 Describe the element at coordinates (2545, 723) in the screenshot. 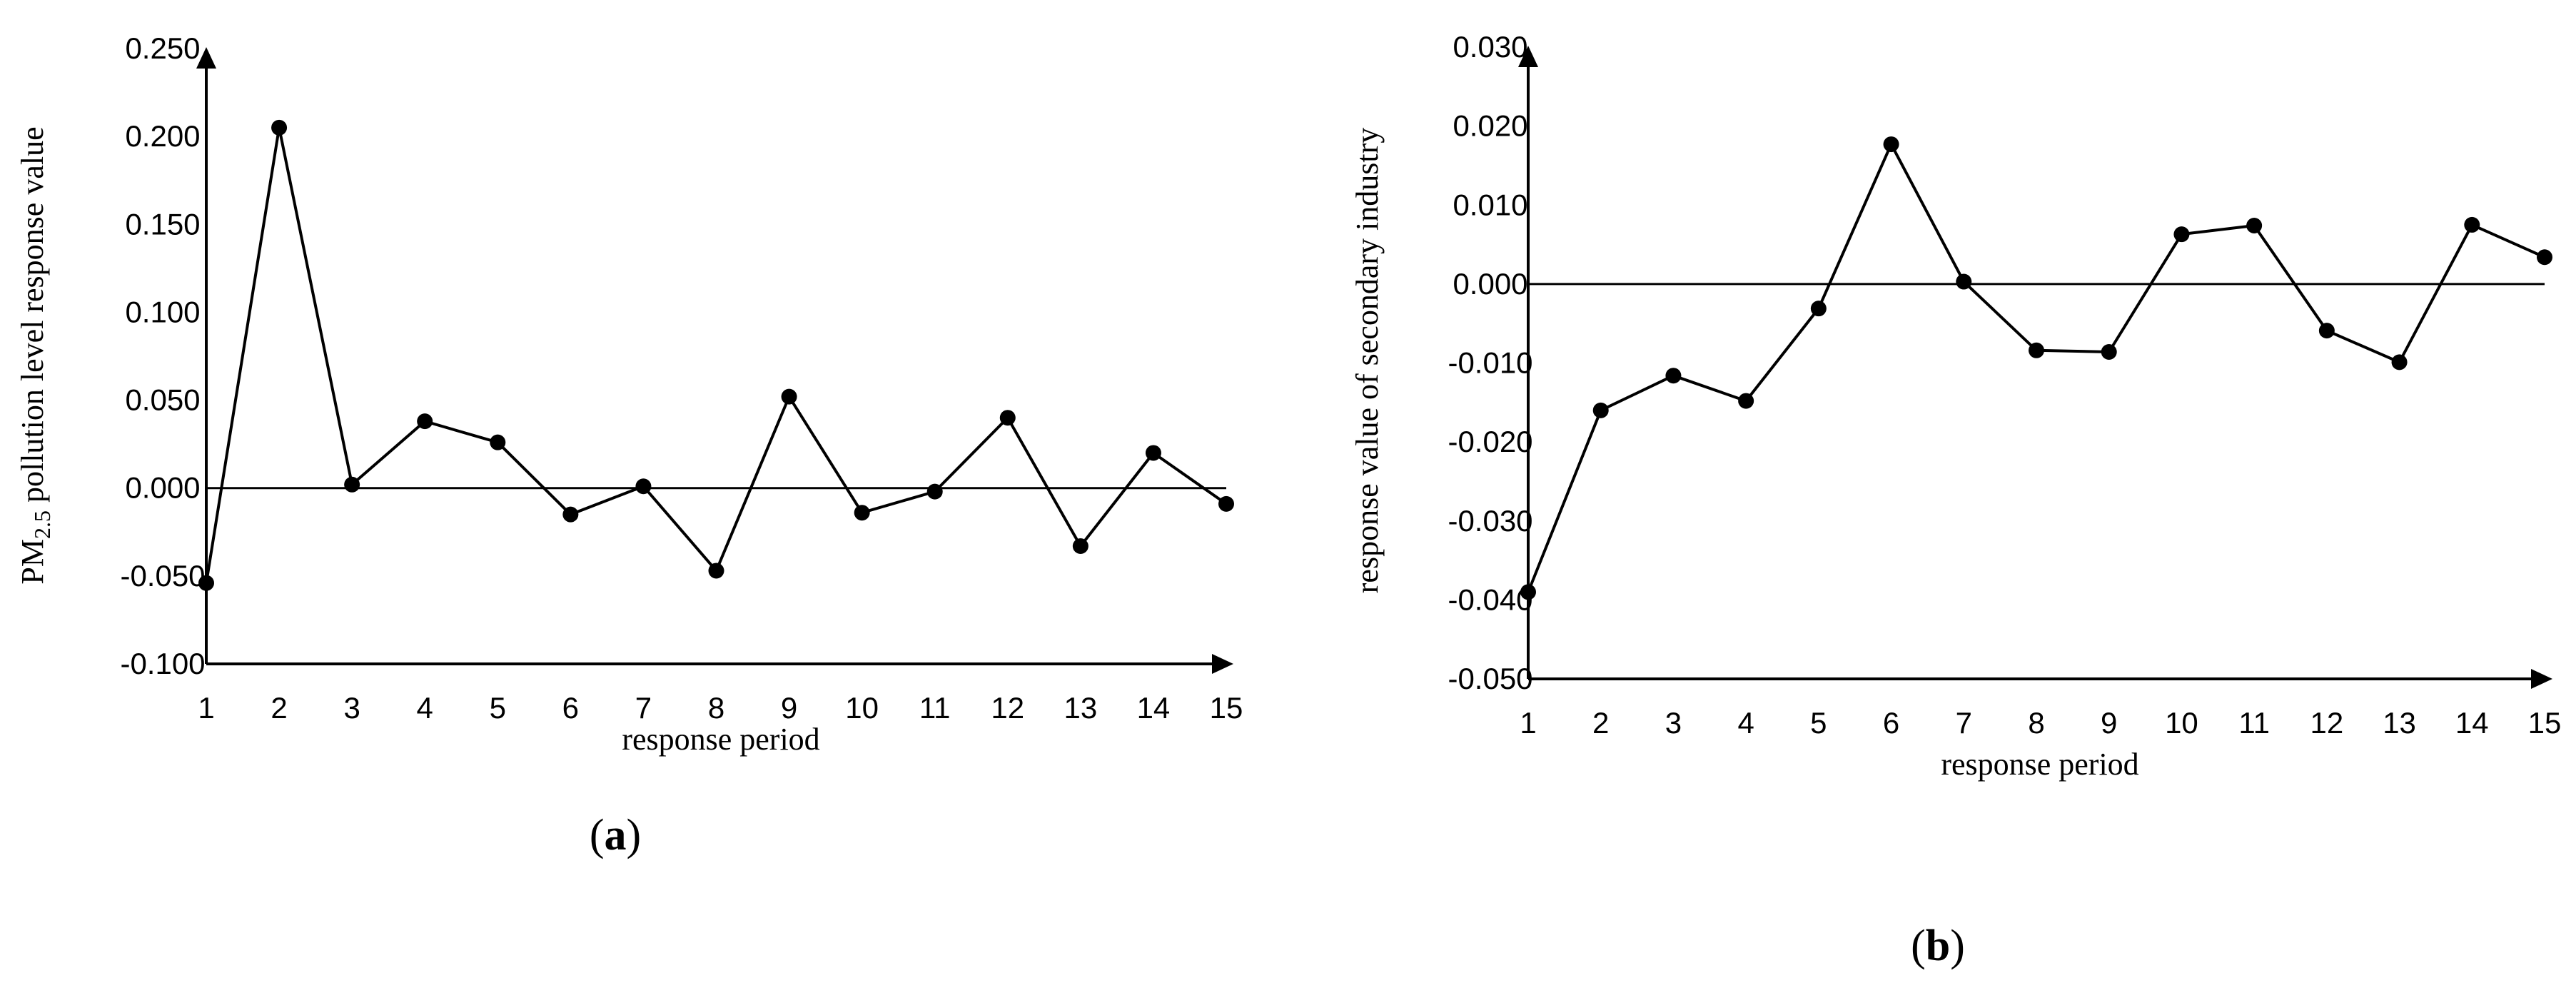

I see `chart-b-x-tick-label: 15` at that location.